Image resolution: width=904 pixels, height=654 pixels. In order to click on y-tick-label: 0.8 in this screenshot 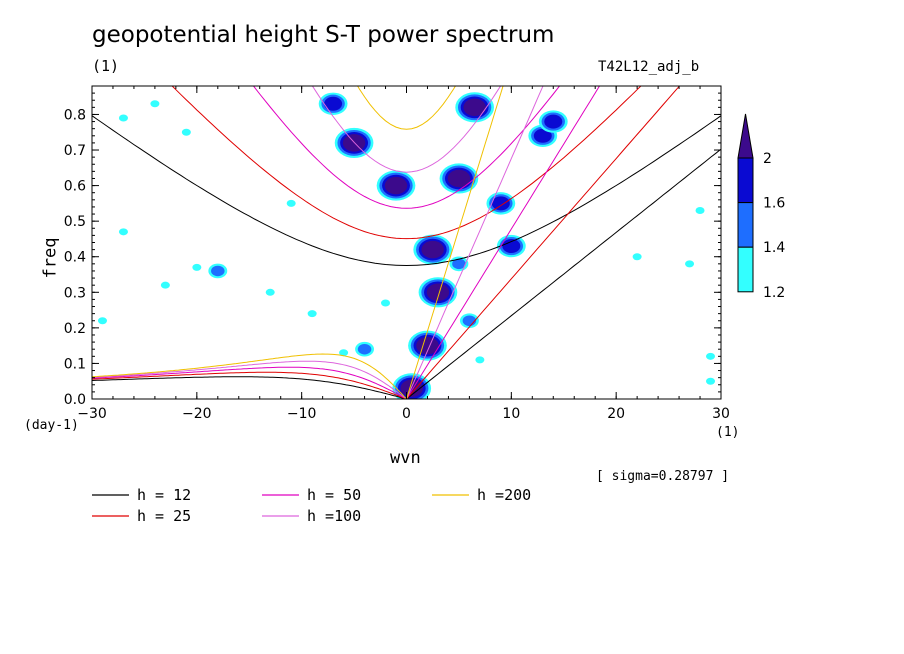, I will do `click(75, 115)`.